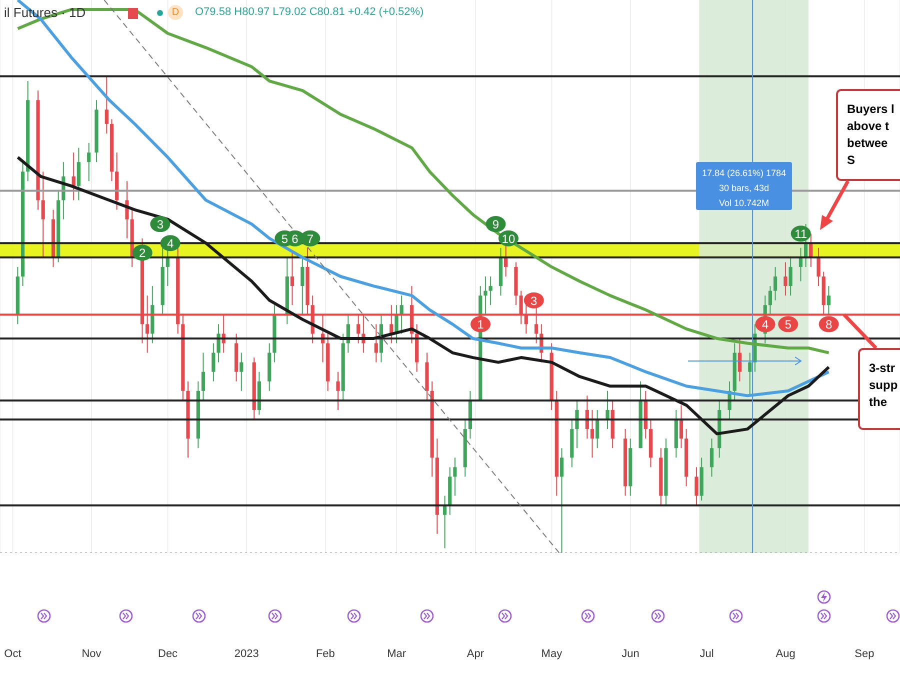 The image size is (900, 675). What do you see at coordinates (246, 654) in the screenshot?
I see `x-tick-label: 2023` at bounding box center [246, 654].